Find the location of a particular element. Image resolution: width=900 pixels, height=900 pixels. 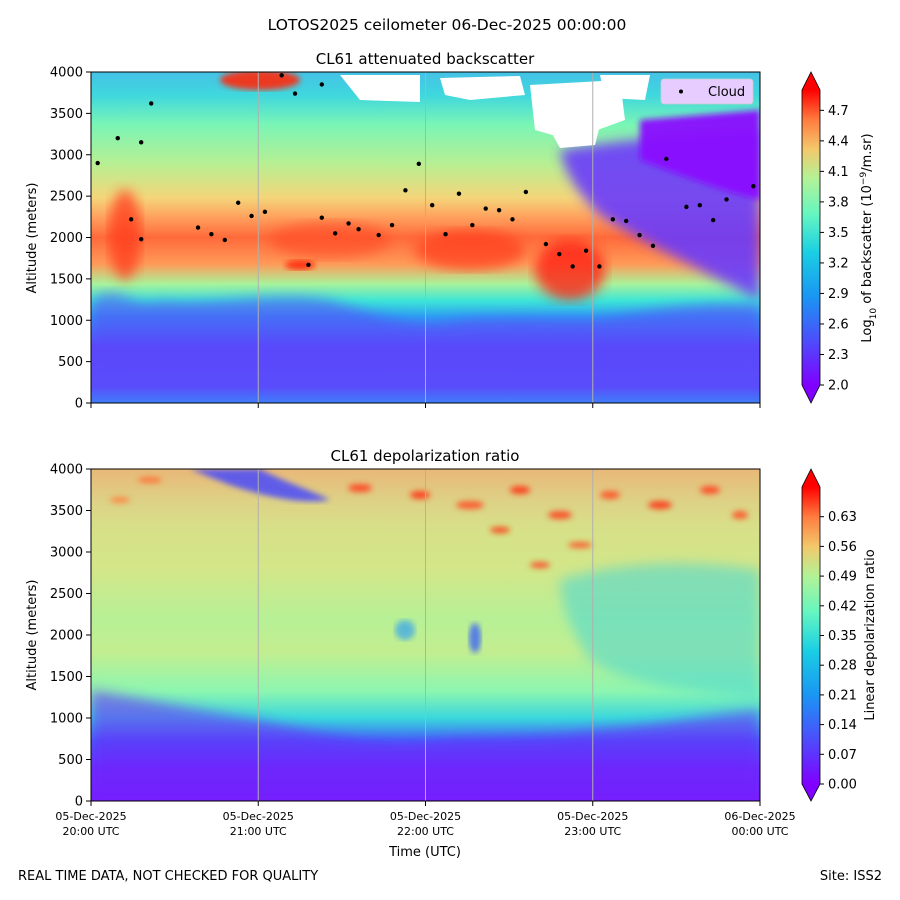

colorbar-tick-label: 0.42 is located at coordinates (842, 606).